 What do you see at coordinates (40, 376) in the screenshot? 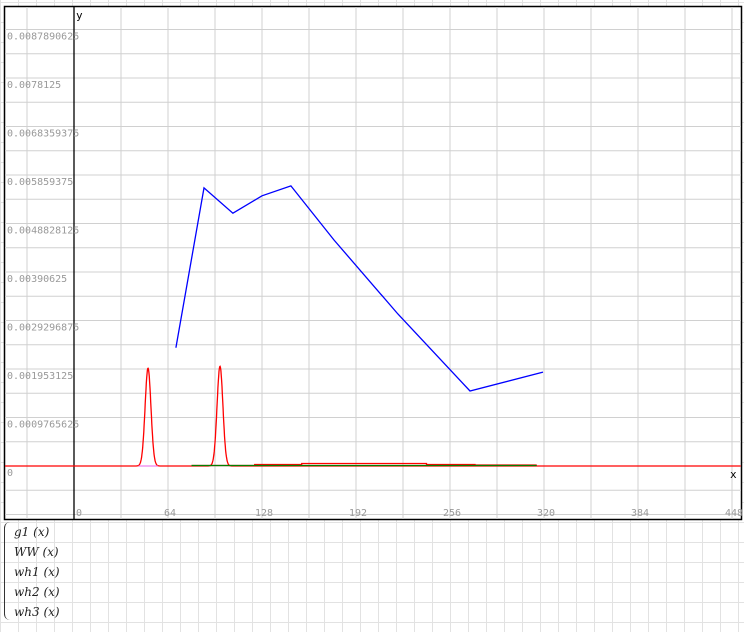
I see `y-tick-label: 0.001953125` at bounding box center [40, 376].